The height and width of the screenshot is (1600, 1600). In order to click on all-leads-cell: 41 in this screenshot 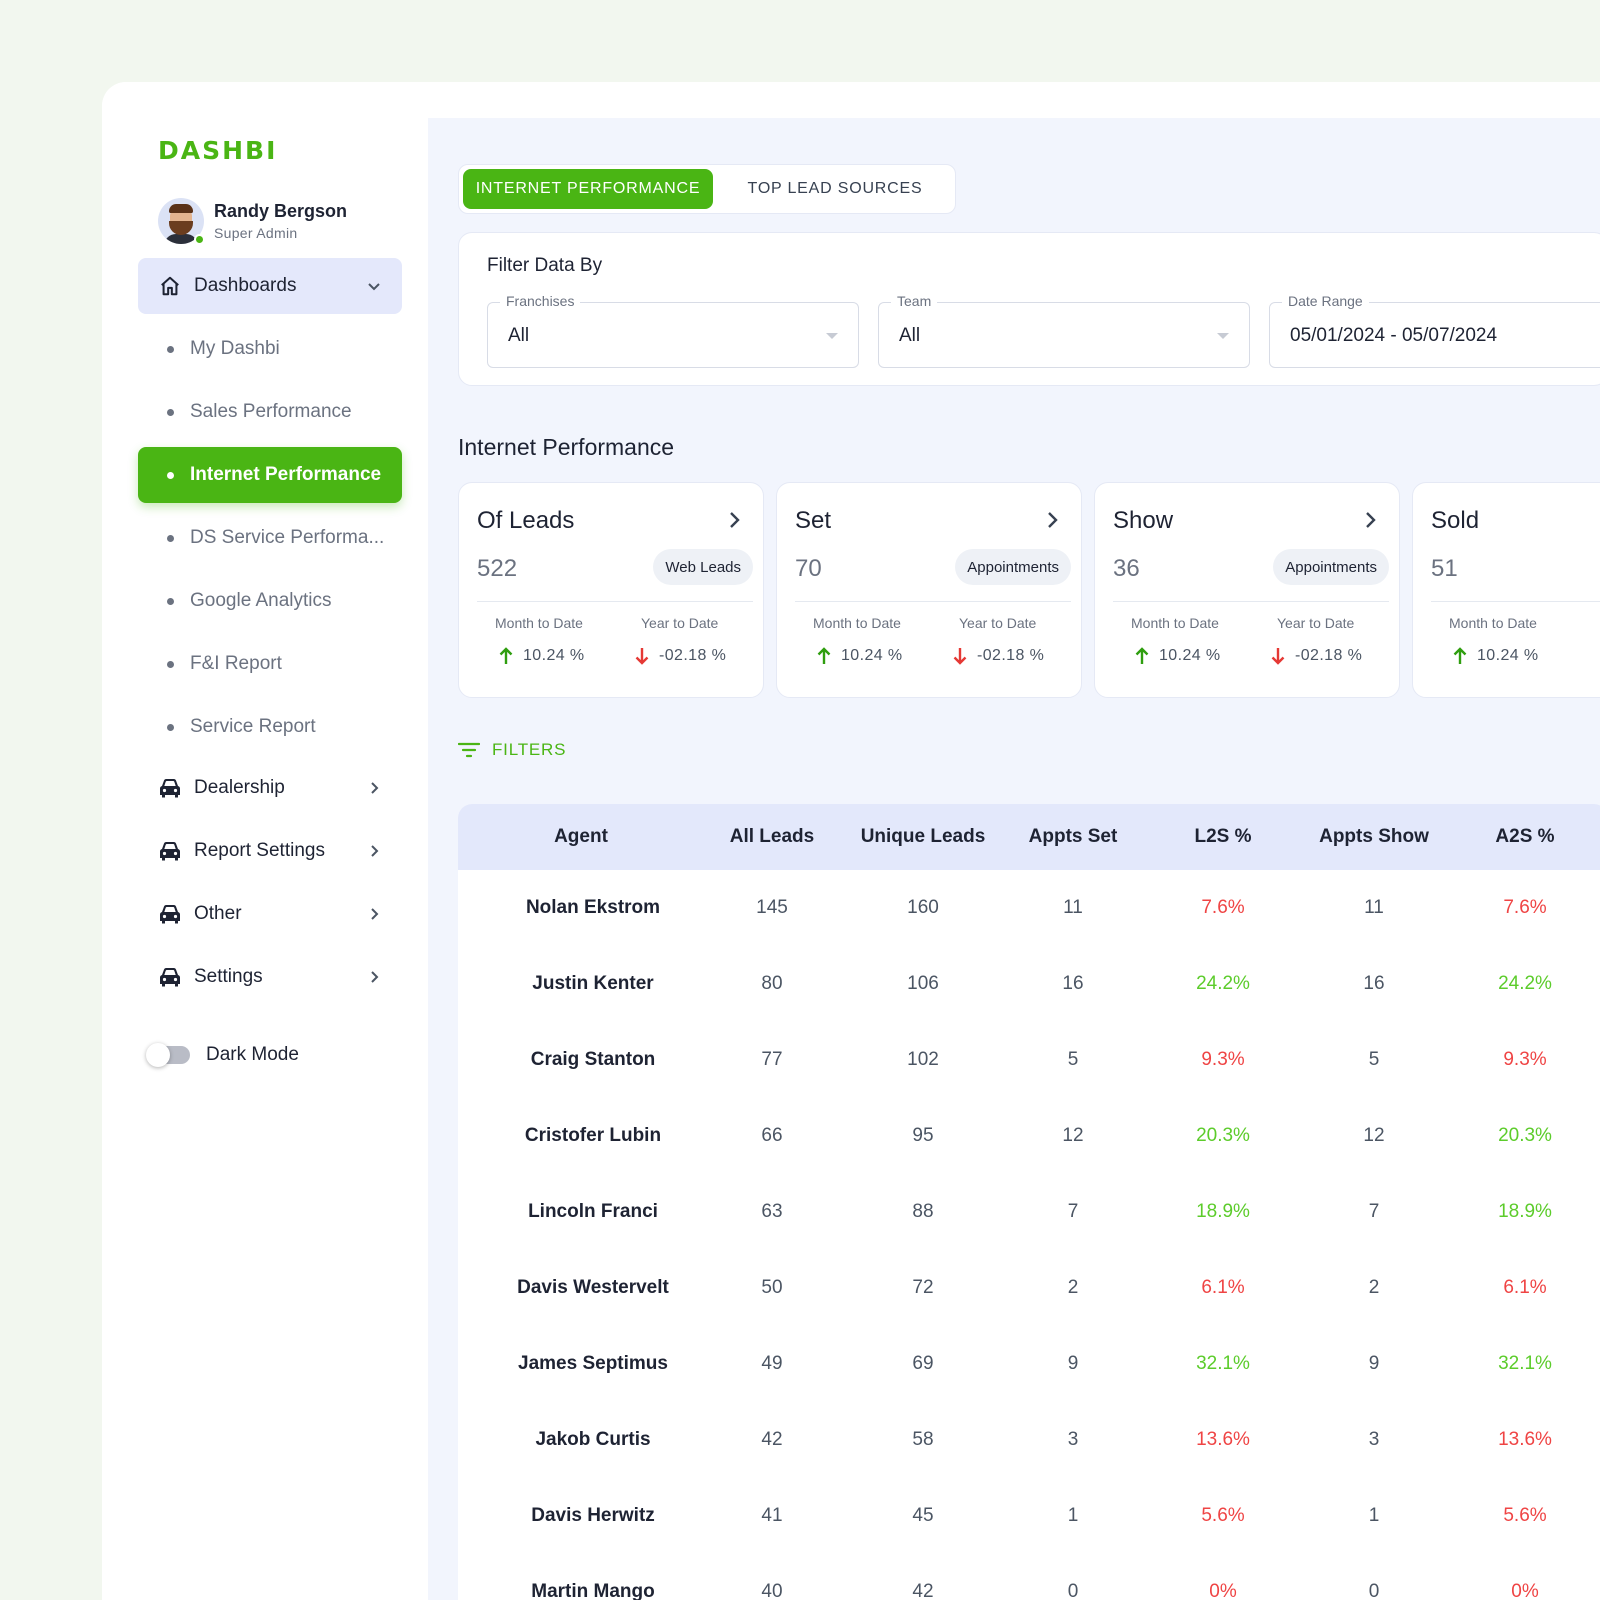, I will do `click(772, 1515)`.